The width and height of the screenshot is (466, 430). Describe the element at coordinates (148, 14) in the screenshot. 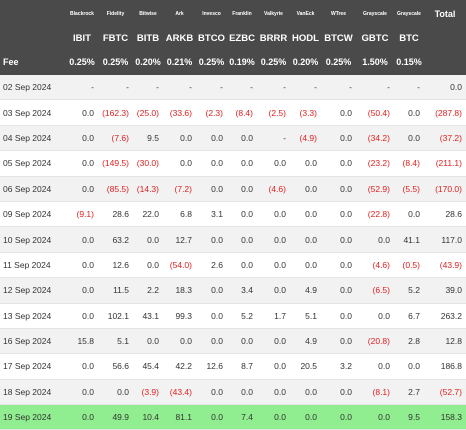

I see `issuer-header: Bitwise` at that location.